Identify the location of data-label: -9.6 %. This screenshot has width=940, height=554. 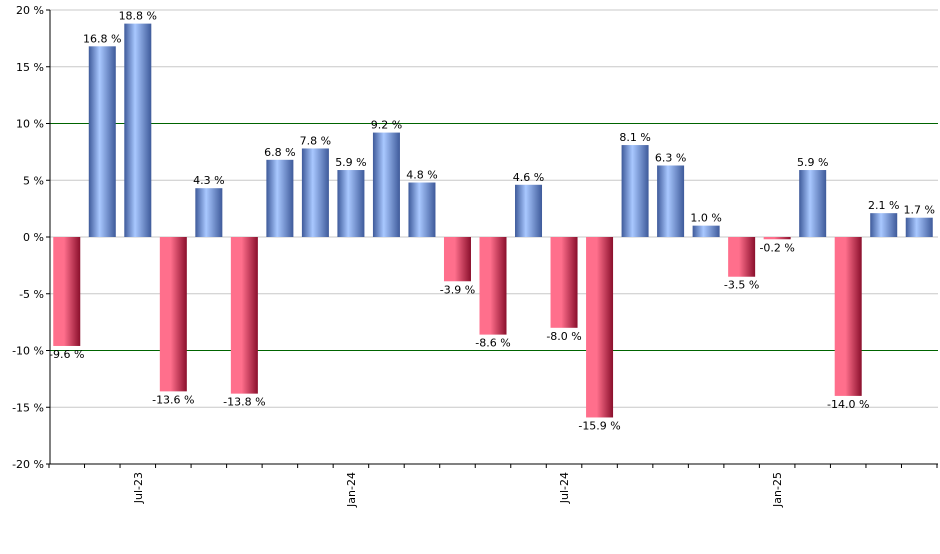
(66, 354).